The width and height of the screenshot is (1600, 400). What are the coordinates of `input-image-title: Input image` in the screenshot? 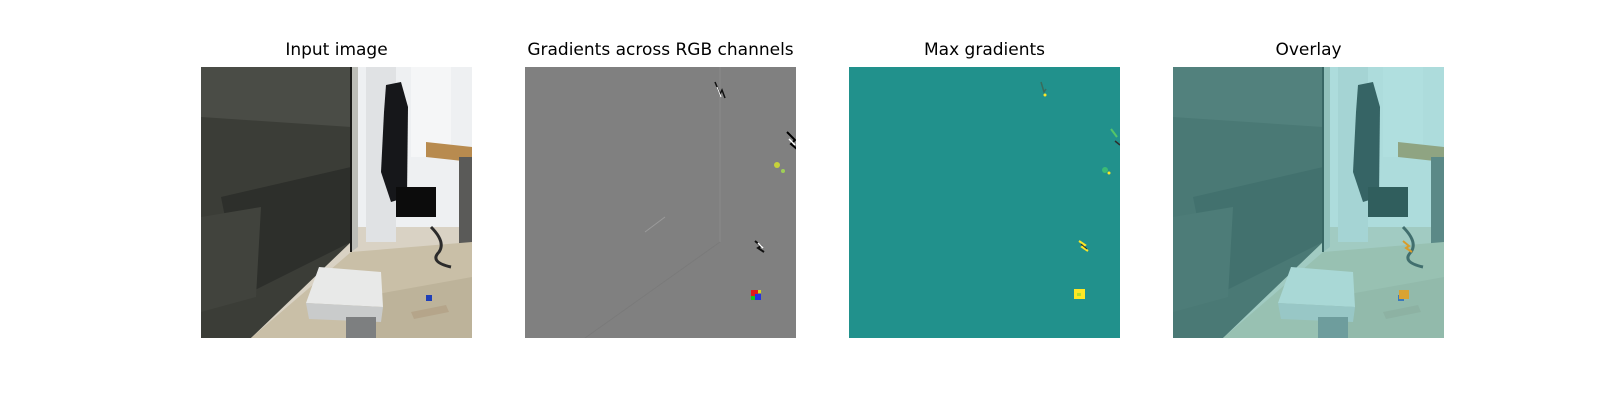 It's located at (336, 50).